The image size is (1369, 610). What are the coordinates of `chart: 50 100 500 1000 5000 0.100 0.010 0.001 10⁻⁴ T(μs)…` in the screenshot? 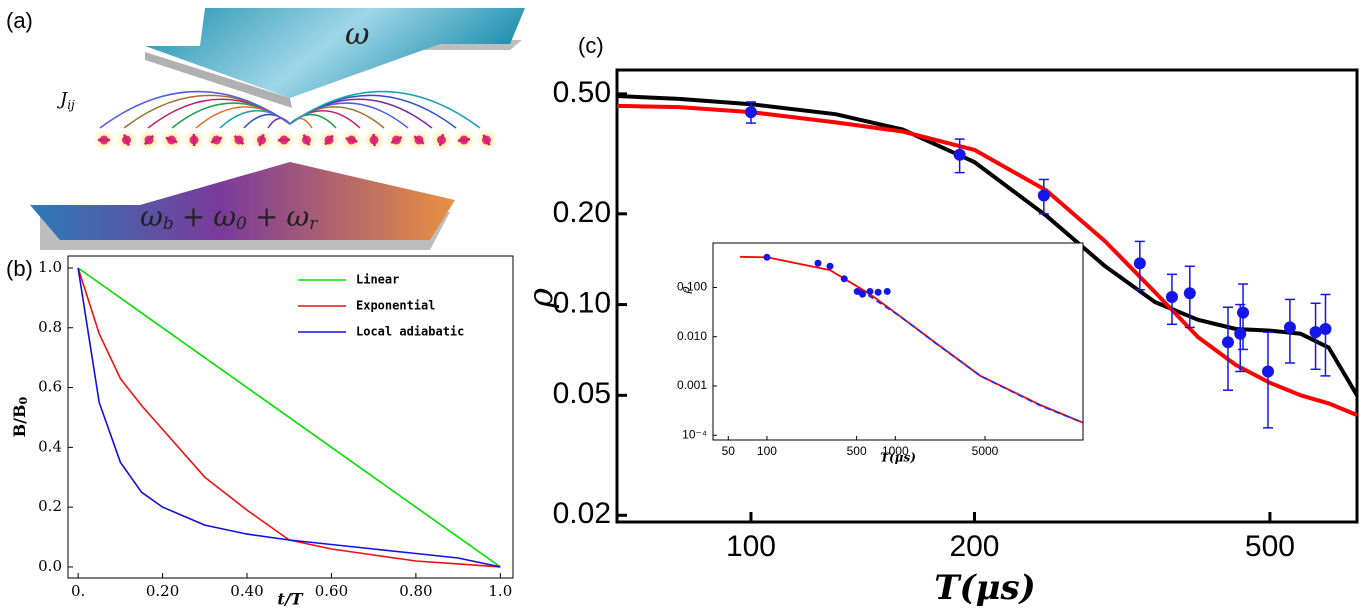 It's located at (880, 353).